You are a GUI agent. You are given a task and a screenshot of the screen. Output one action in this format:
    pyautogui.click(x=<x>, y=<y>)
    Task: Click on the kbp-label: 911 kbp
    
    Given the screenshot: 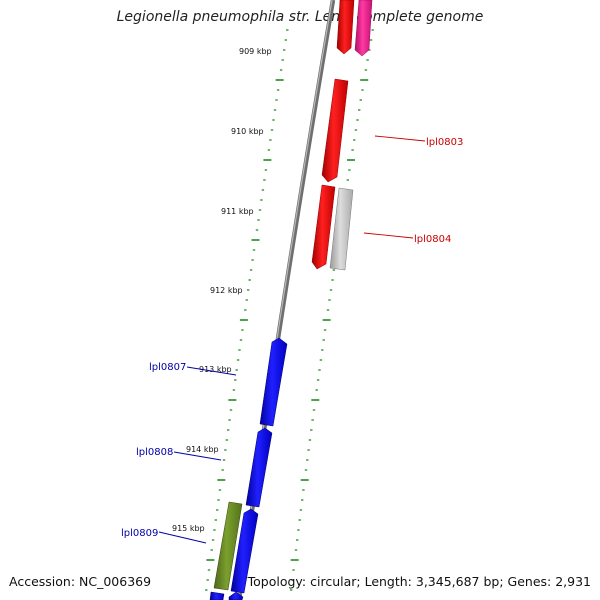 What is the action you would take?
    pyautogui.click(x=237, y=211)
    